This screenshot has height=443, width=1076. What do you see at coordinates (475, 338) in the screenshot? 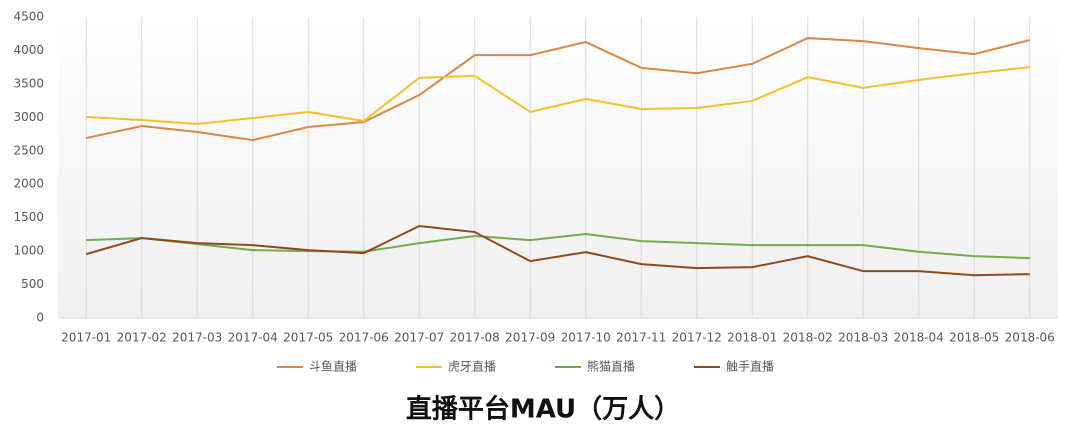
I see `x-tick-label: 2017-08` at bounding box center [475, 338].